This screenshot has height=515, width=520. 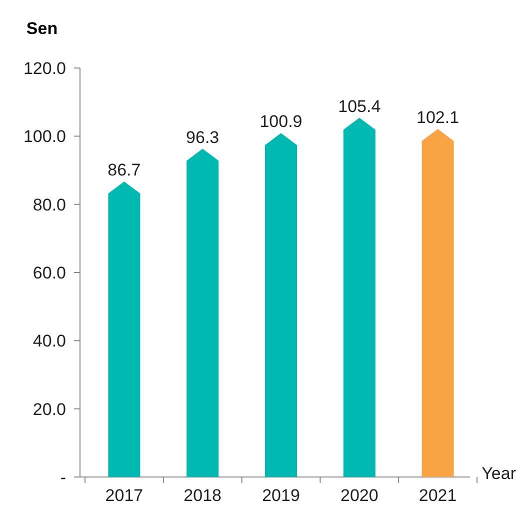 I want to click on y-tick-label: 80.0, so click(x=49, y=204).